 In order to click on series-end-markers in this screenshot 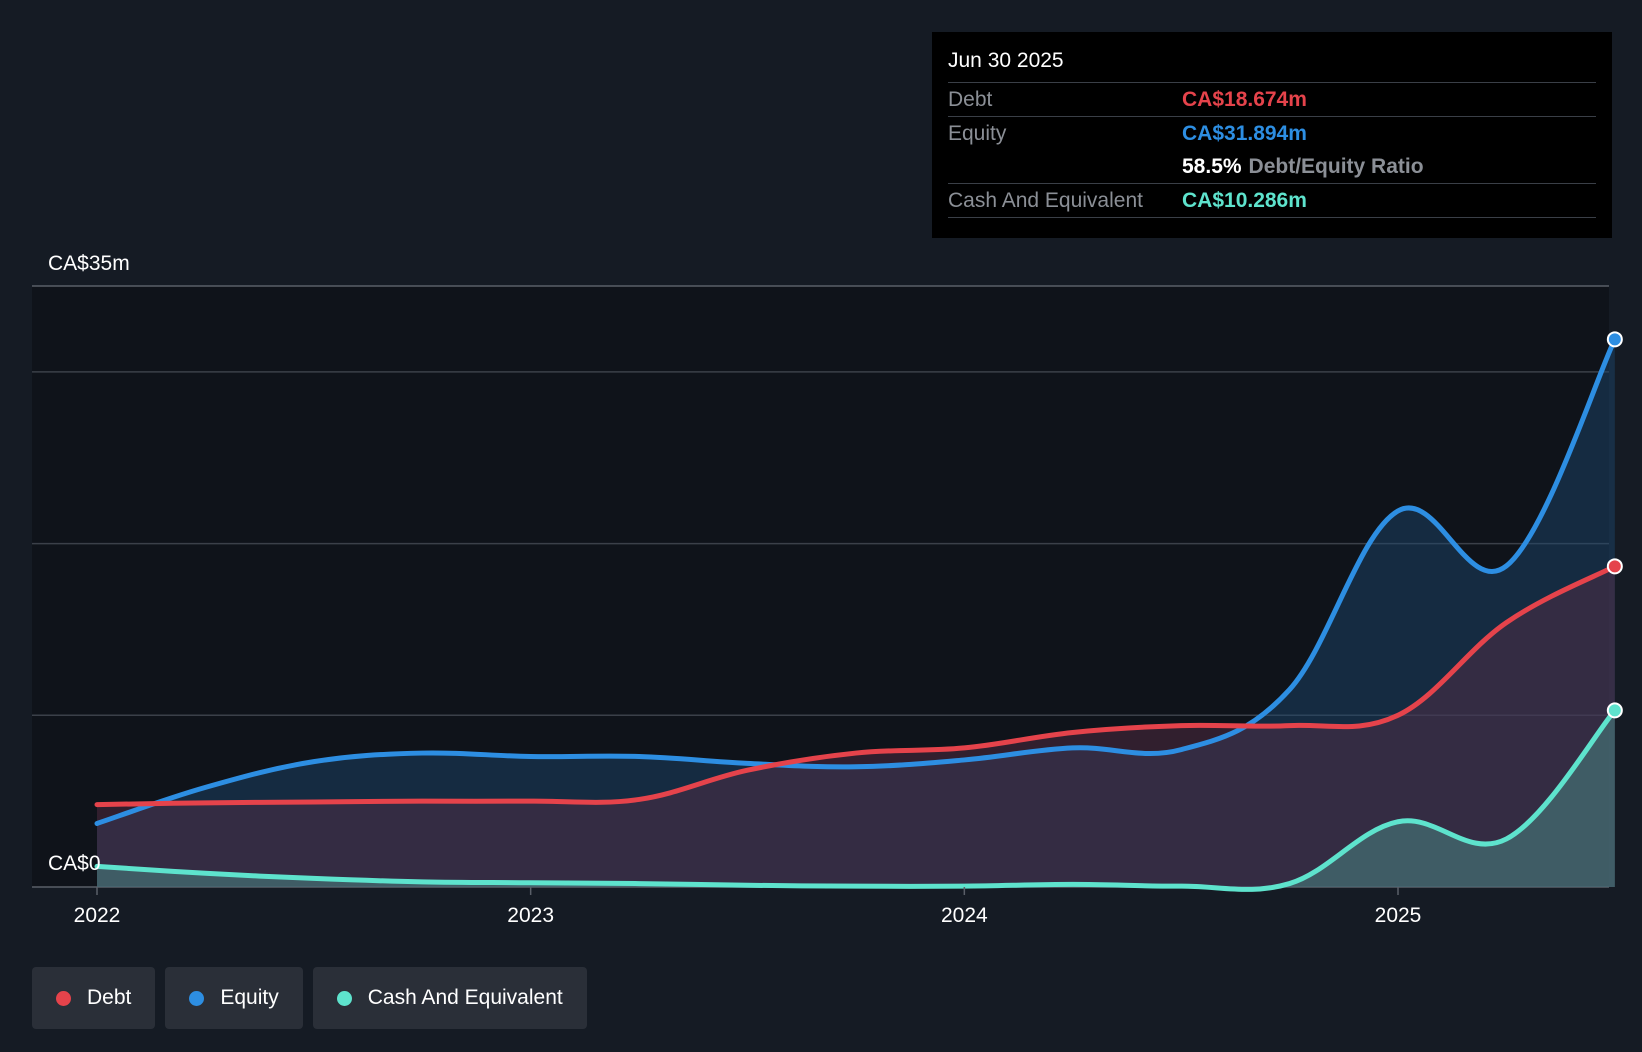, I will do `click(1614, 525)`.